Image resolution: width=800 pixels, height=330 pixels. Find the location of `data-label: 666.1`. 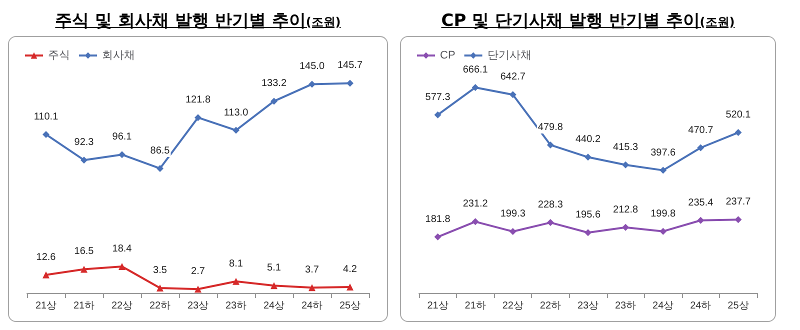

data-label: 666.1 is located at coordinates (475, 70).